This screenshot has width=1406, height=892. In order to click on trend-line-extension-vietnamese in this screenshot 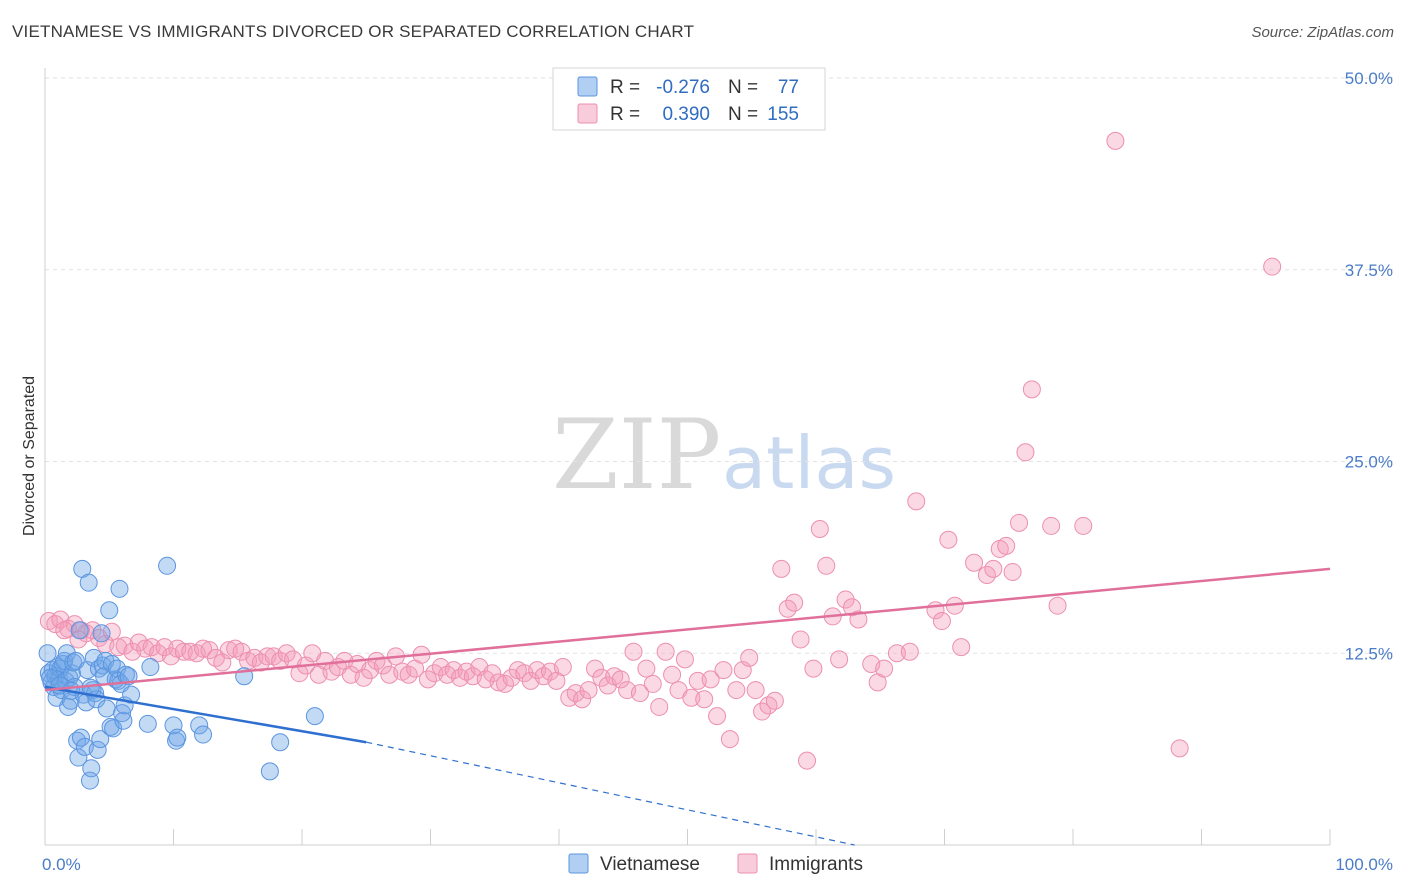, I will do `click(610, 793)`.